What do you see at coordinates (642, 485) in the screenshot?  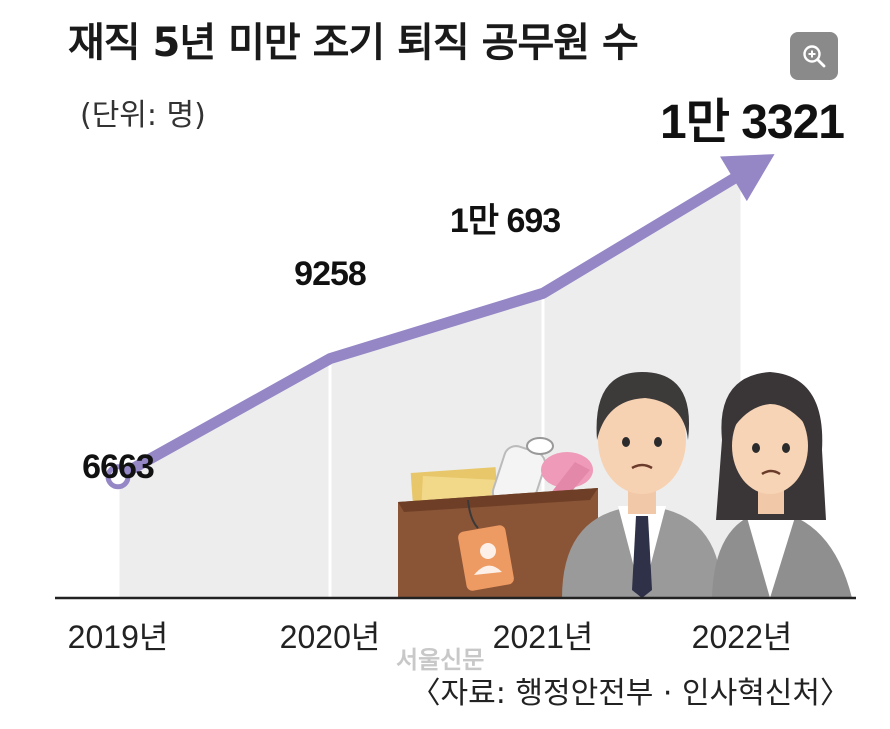 I see `male-office-worker` at bounding box center [642, 485].